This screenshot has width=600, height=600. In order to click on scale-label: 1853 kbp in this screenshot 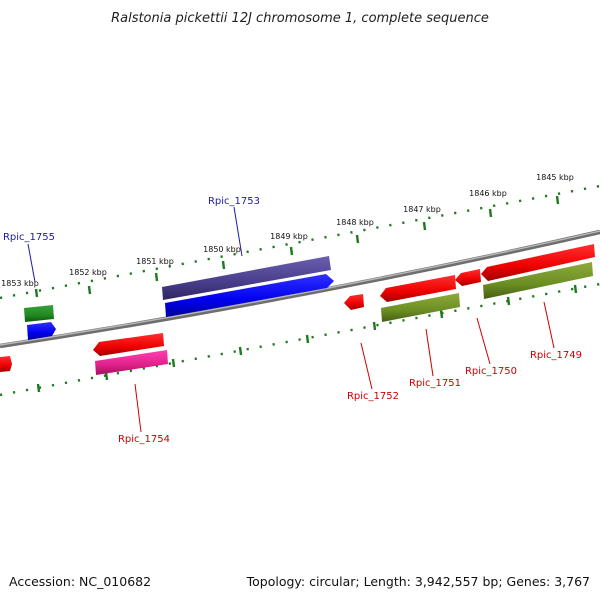, I will do `click(20, 283)`.